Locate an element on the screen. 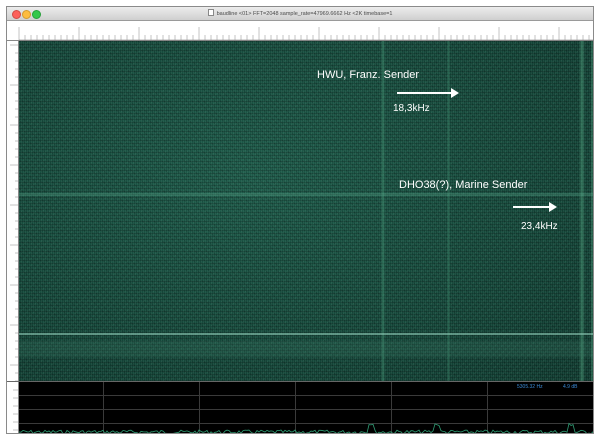 Image resolution: width=600 pixels, height=438 pixels. frequency-ruler is located at coordinates (300, 31).